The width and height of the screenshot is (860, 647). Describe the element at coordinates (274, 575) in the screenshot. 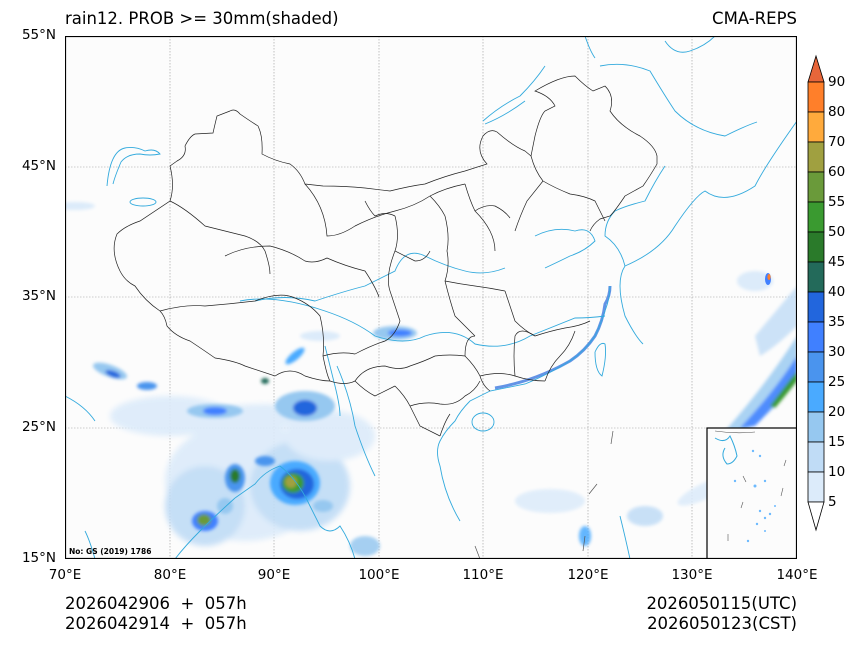

I see `x-tick-90e: 90°E` at that location.